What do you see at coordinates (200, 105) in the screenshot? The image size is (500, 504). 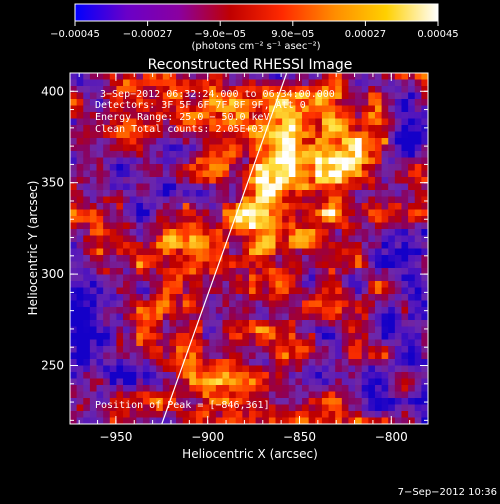 I see `annotation-detectors: Detectors: 3F 5F 6F 7F 8F 9F, Att 0` at bounding box center [200, 105].